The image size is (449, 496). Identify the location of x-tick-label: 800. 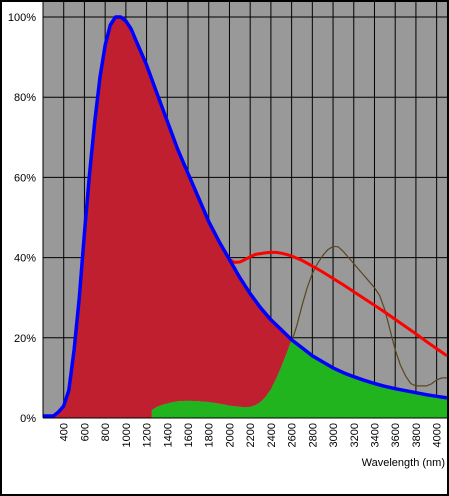
(106, 432).